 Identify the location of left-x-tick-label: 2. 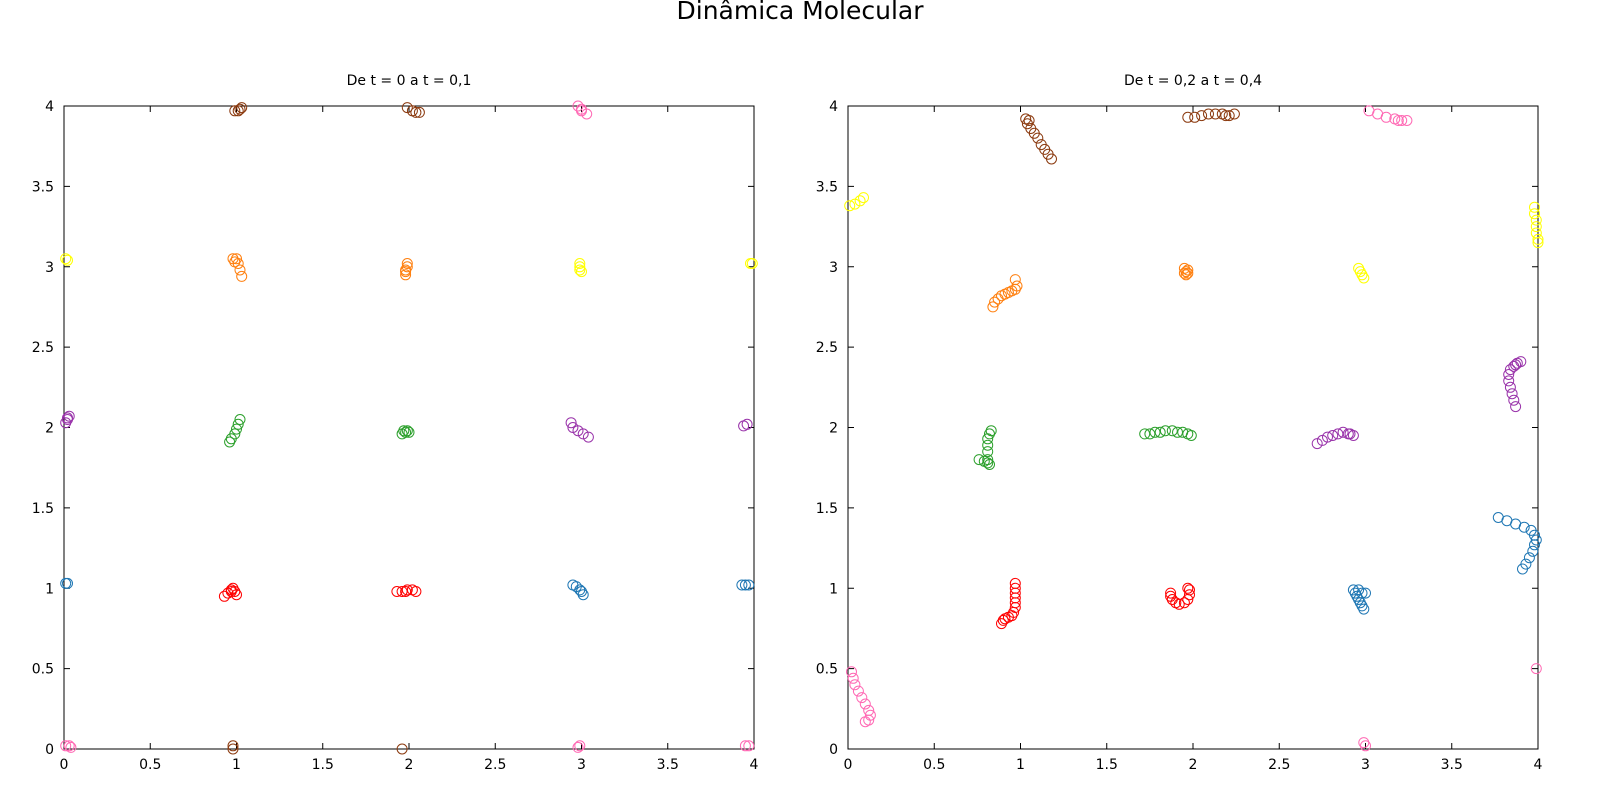
(409, 765).